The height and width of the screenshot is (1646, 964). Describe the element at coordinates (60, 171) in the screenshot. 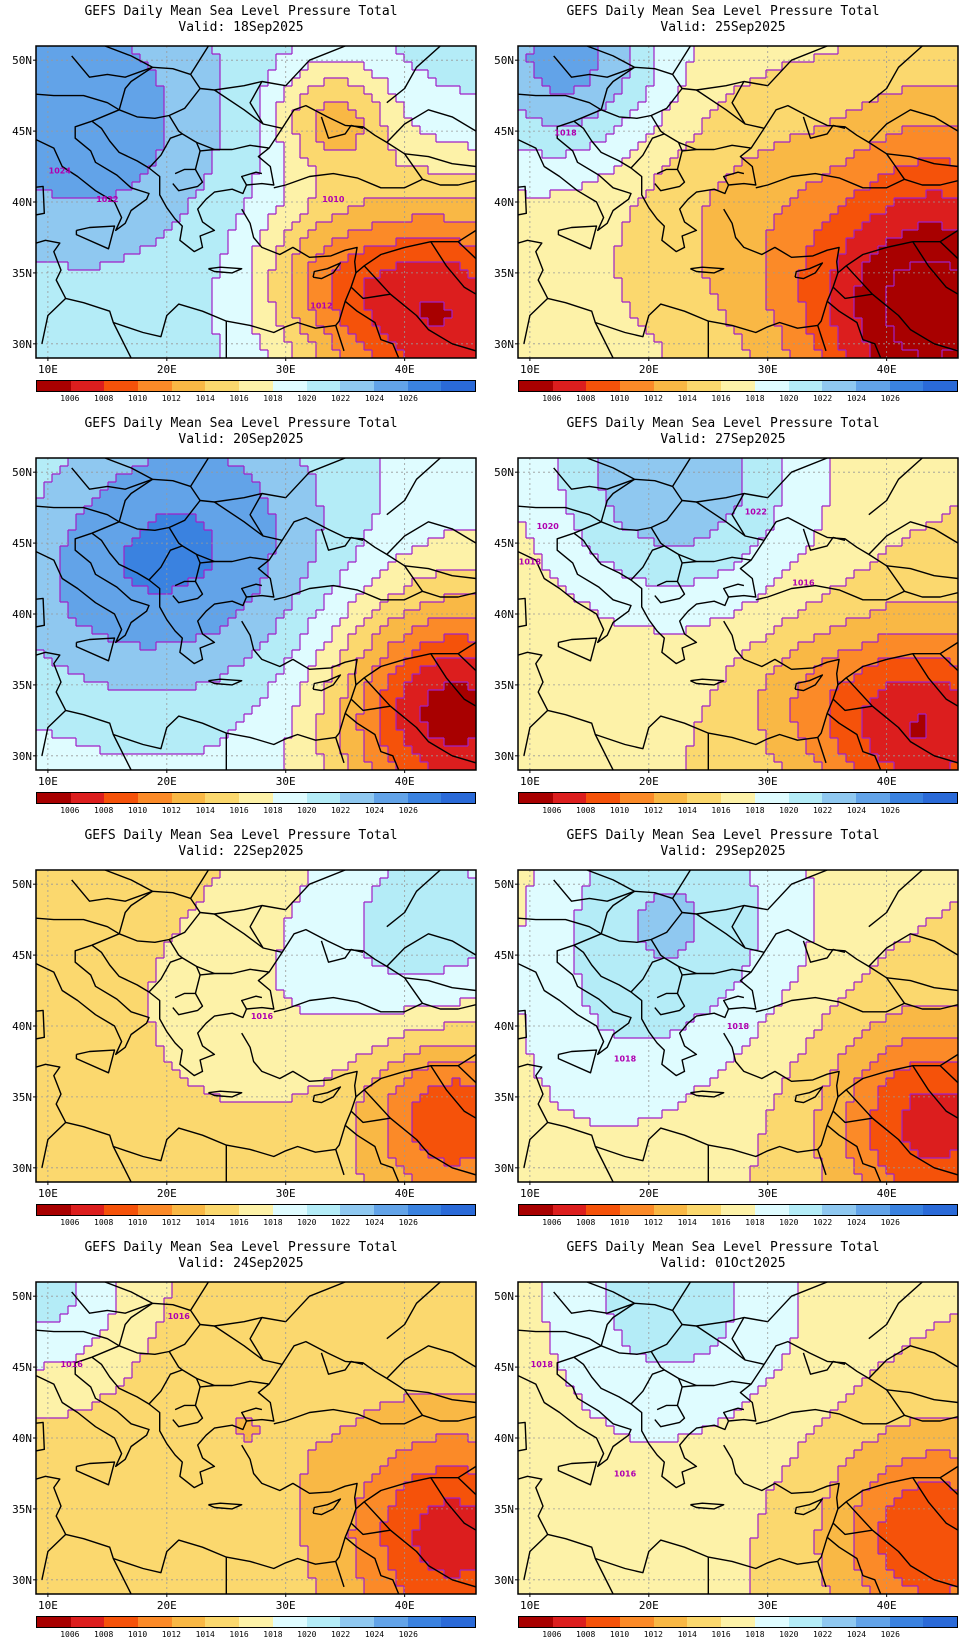

I see `isobar-label: 1024` at that location.